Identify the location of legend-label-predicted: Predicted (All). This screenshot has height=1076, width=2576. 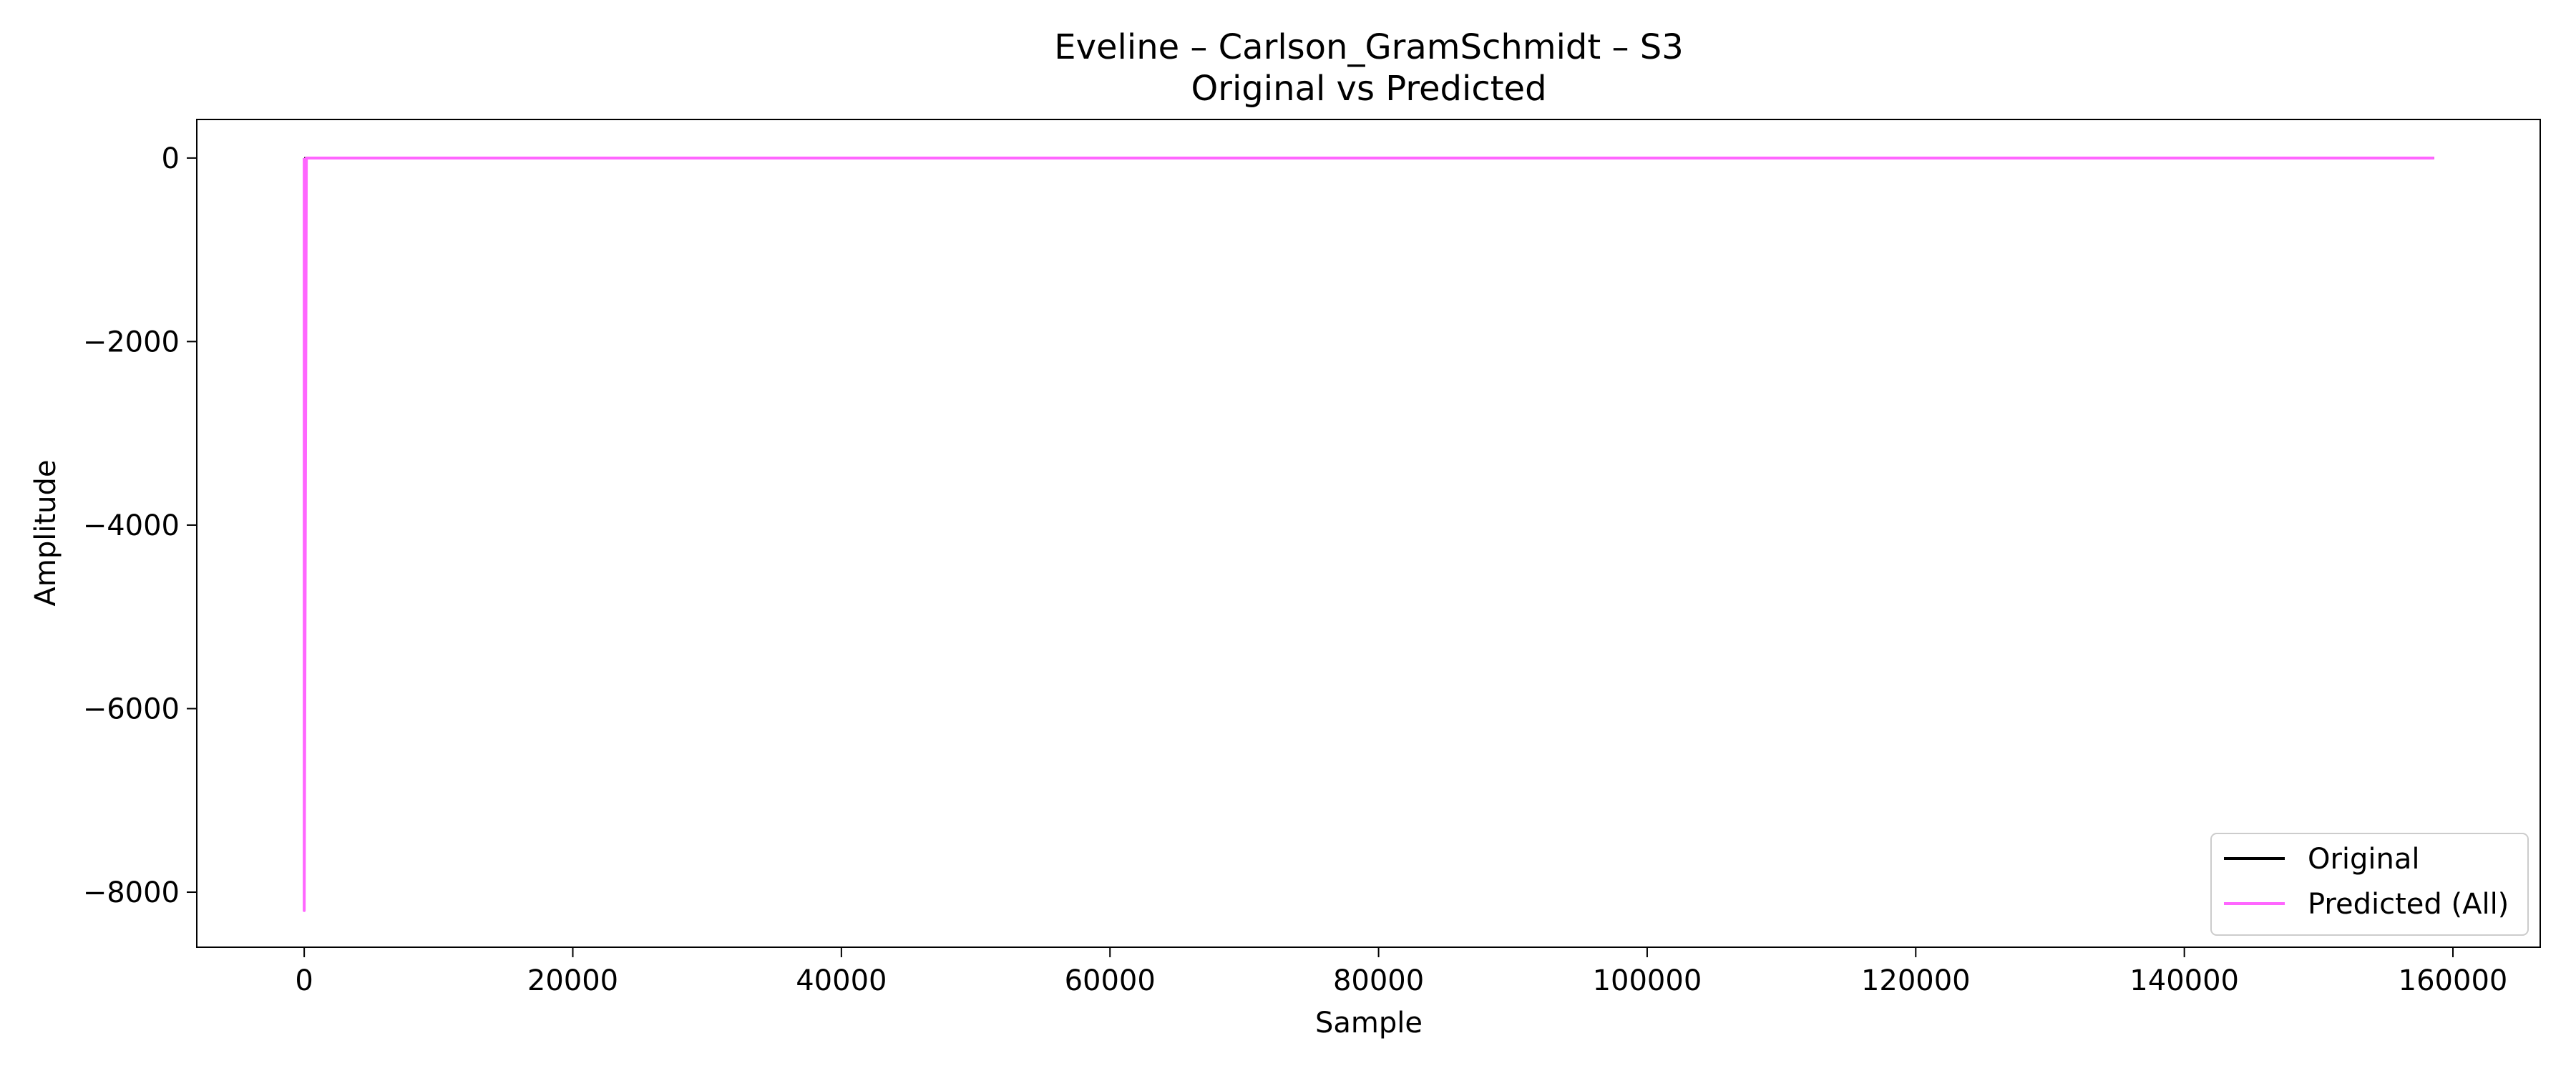
(2408, 905).